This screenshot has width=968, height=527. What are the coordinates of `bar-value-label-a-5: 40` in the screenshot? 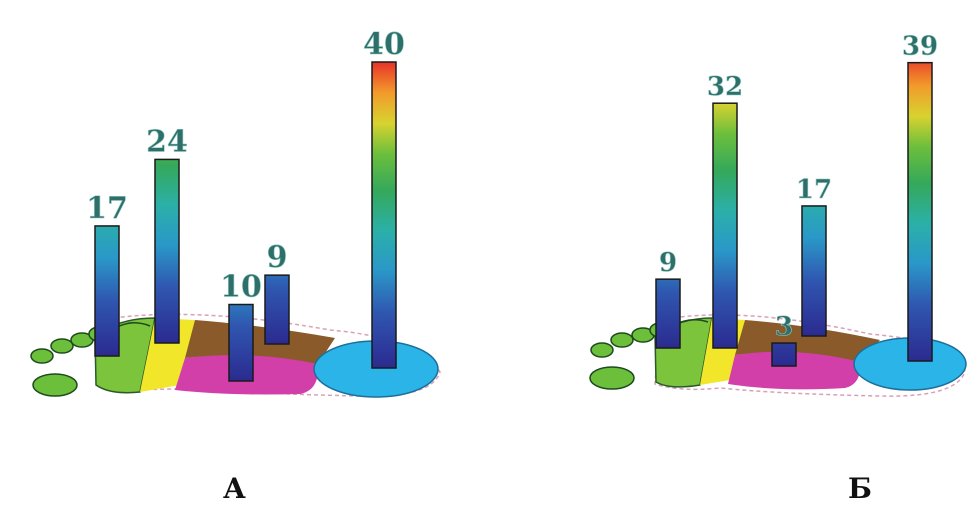 It's located at (384, 44).